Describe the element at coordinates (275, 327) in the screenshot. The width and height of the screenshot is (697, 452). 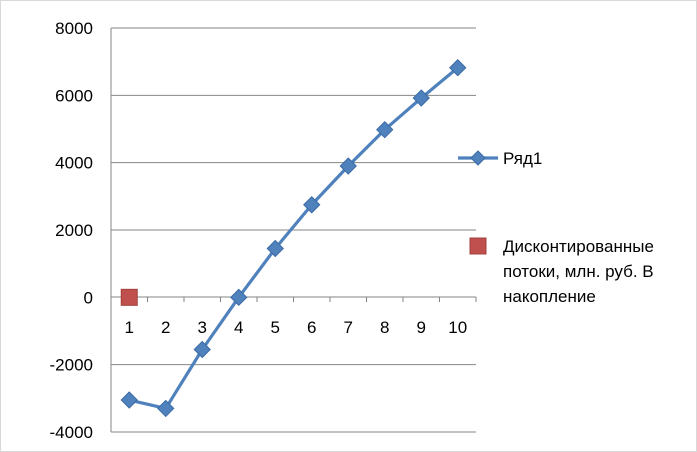
I see `x-tick-label: 5` at that location.